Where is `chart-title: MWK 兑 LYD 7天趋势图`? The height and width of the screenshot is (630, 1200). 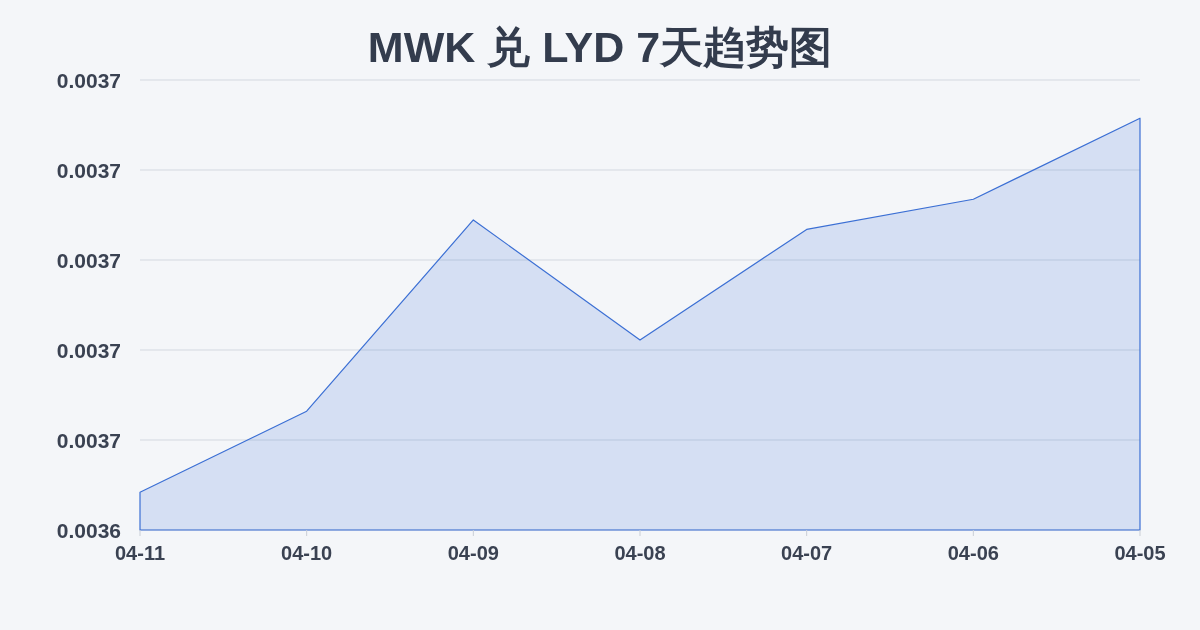
chart-title: MWK 兑 LYD 7天趋势图 is located at coordinates (600, 47).